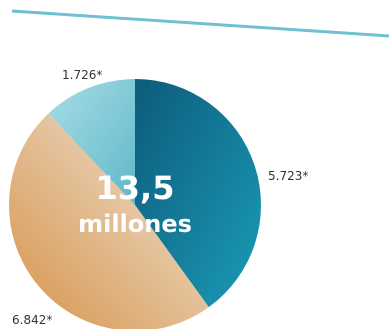 The image size is (389, 329). I want to click on slice-label-3: 1.726*, so click(82, 75).